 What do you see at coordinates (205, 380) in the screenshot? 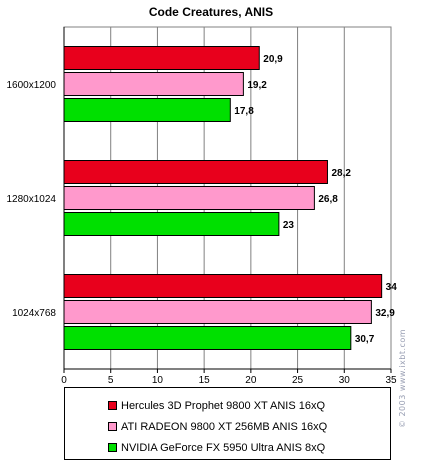
I see `x-tick-label: 15` at bounding box center [205, 380].